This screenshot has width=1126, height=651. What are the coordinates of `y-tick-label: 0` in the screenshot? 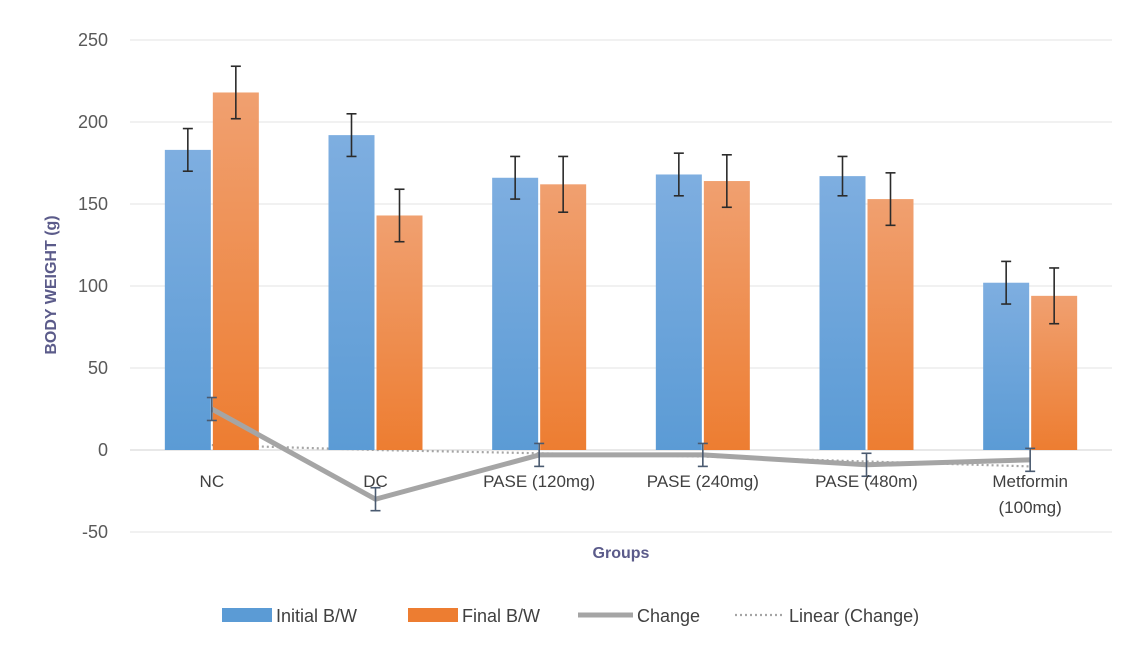 It's located at (103, 450).